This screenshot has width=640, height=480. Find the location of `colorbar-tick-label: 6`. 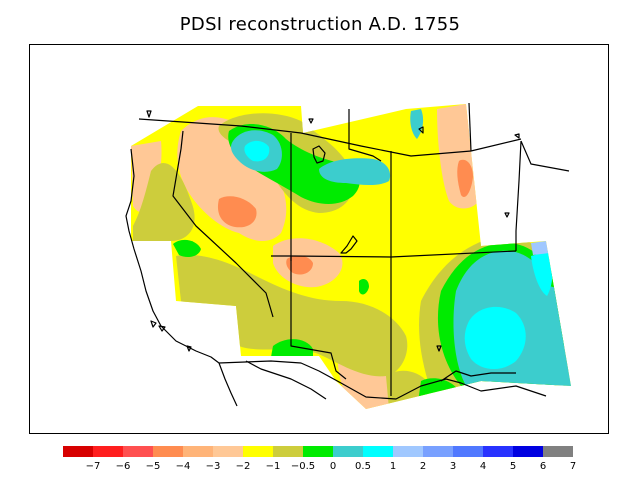

colorbar-tick-label: 6 is located at coordinates (543, 466).